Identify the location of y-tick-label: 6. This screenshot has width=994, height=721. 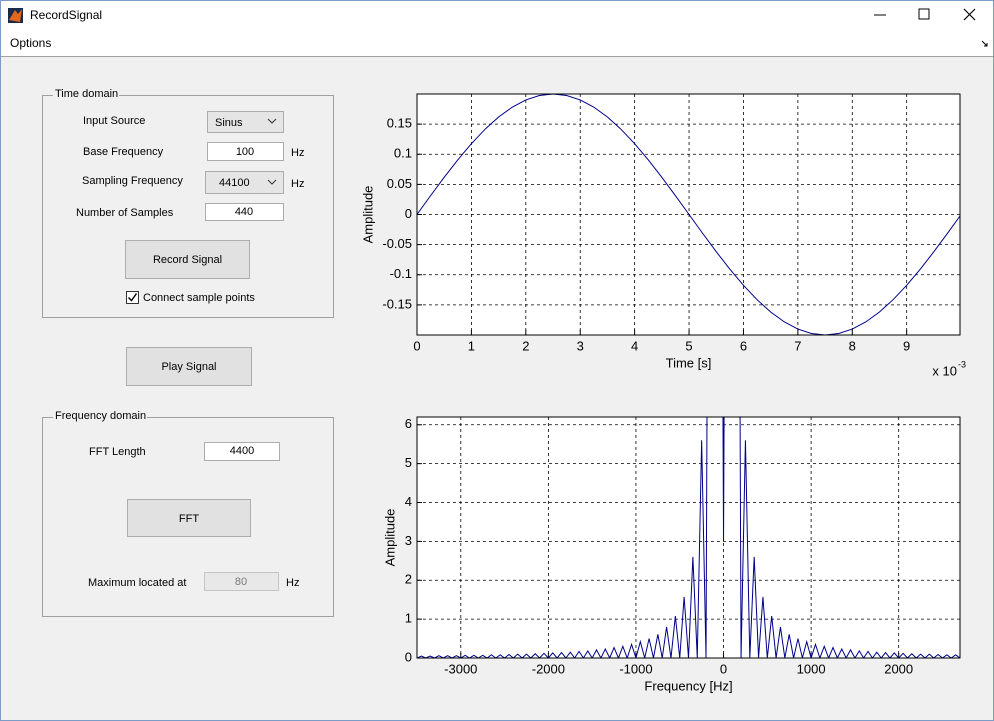
(408, 423).